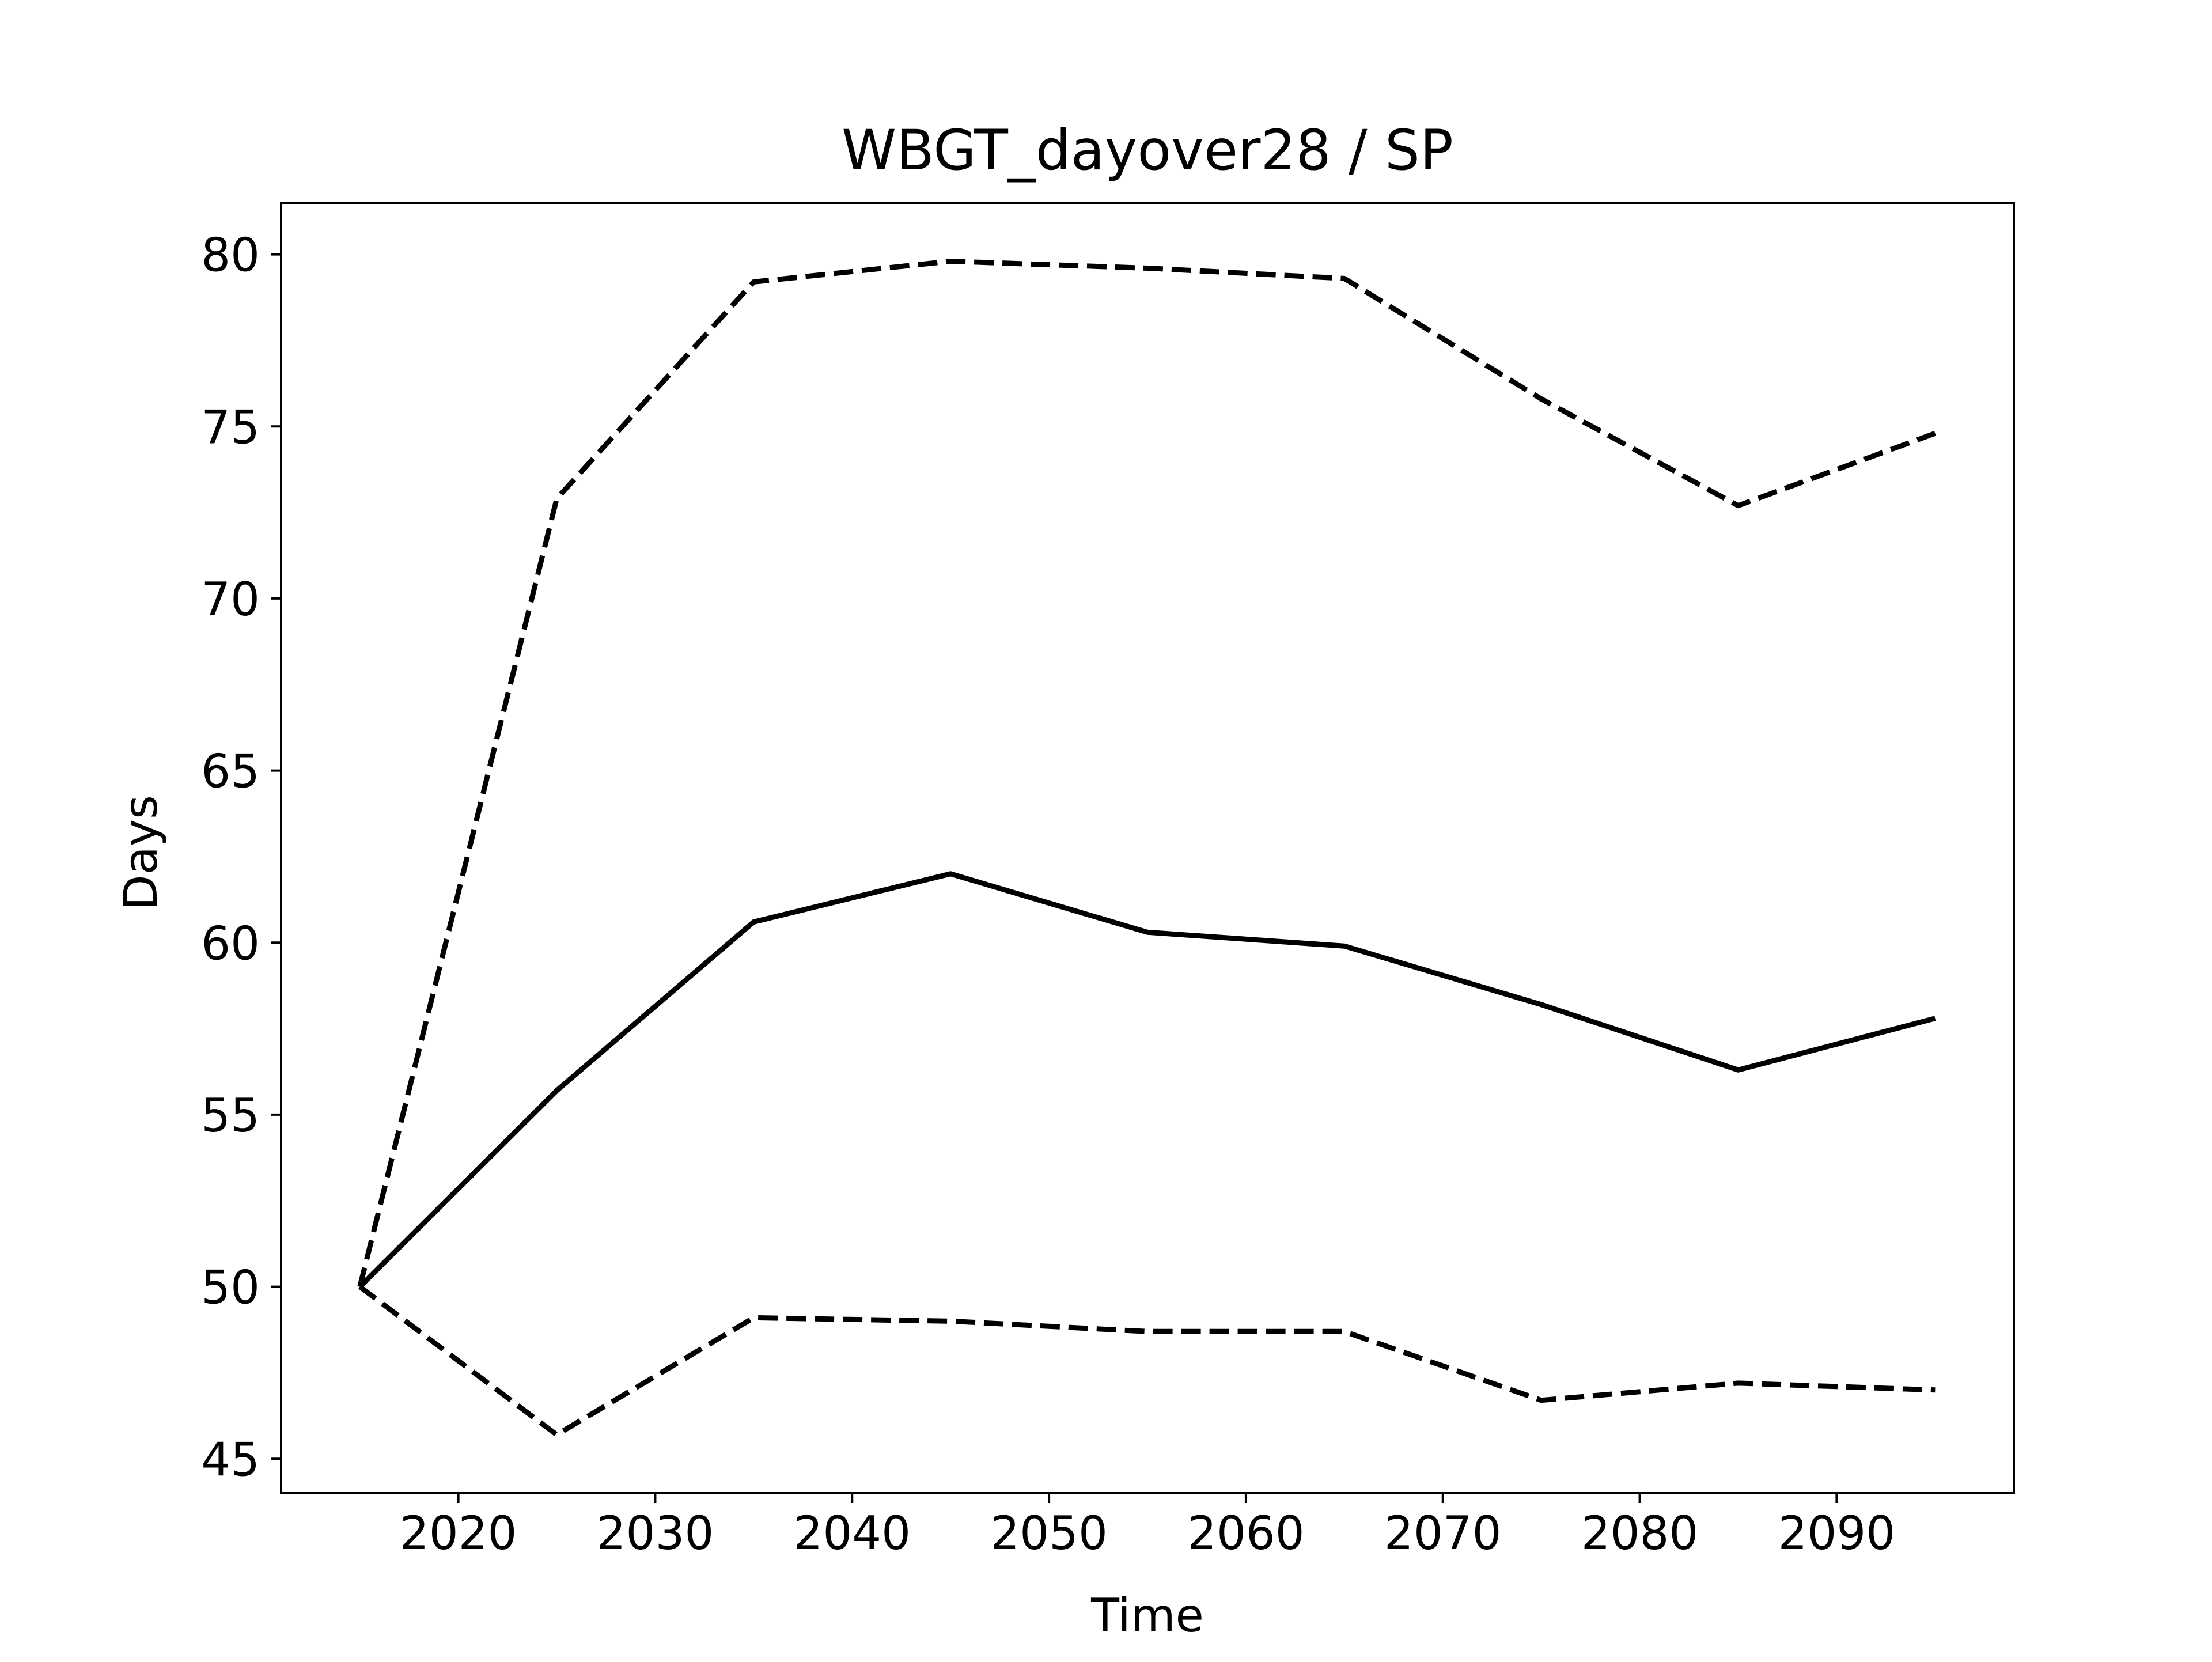  What do you see at coordinates (655, 1533) in the screenshot?
I see `x-tick-label: 2030` at bounding box center [655, 1533].